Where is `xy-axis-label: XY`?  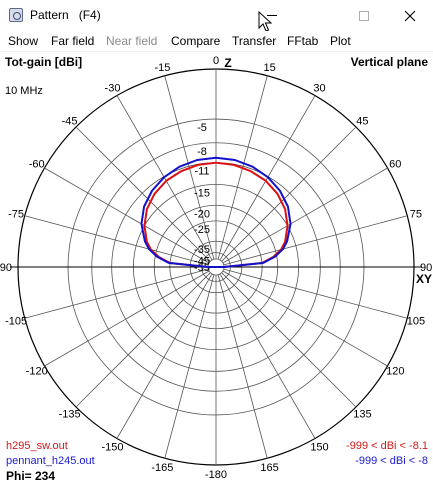
xy-axis-label: XY is located at coordinates (424, 279).